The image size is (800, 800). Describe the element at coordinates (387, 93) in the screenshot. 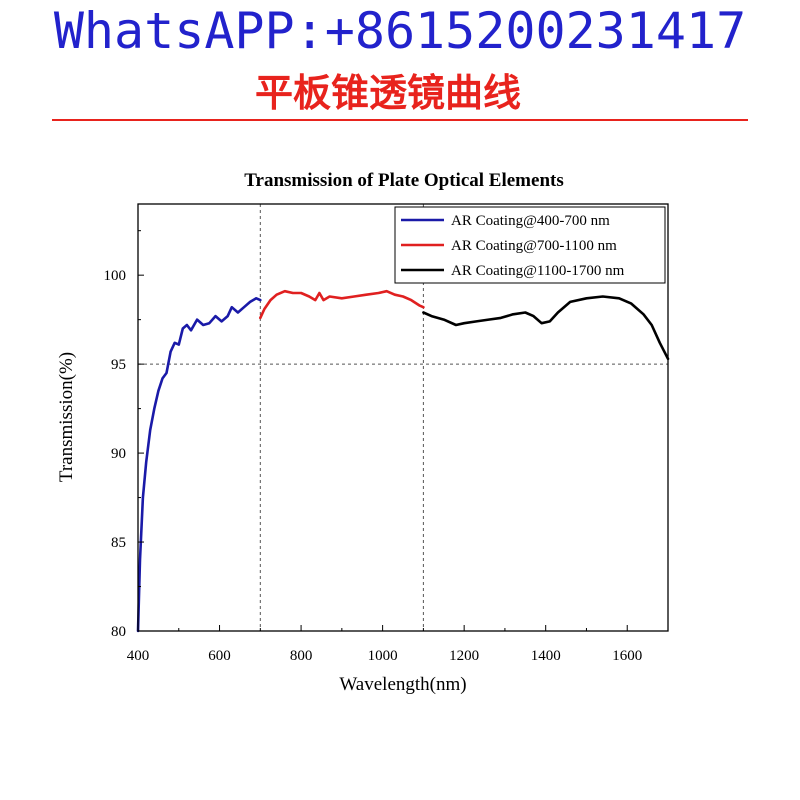

I see `product-subtitle: 平板锥透镜曲线` at that location.